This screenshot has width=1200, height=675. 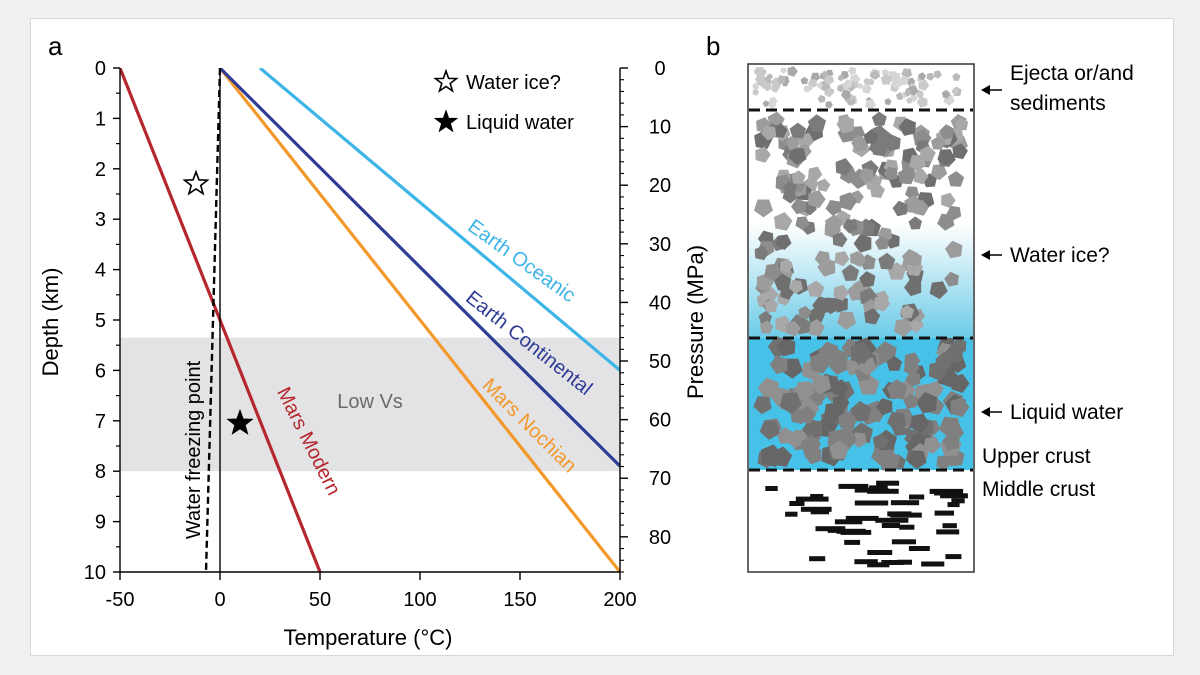 I want to click on annotation-ejecta: Ejecta or/and sediments, so click(x=1057, y=88).